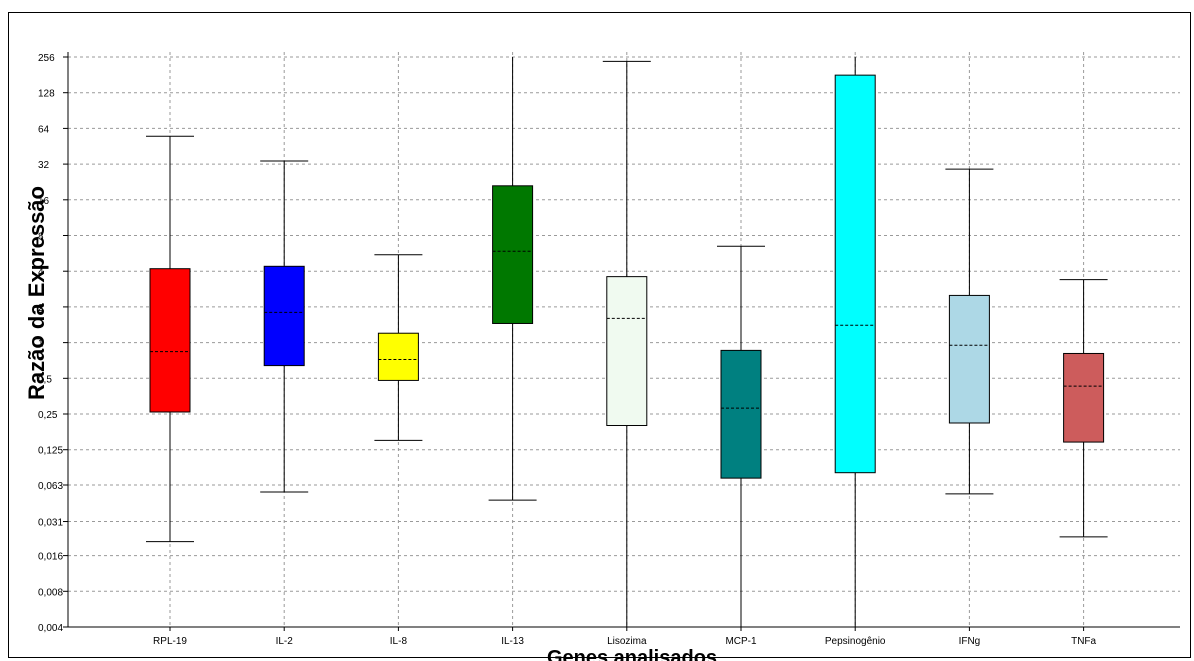  Describe the element at coordinates (1083, 641) in the screenshot. I see `x-tick-label: TNFa` at that location.